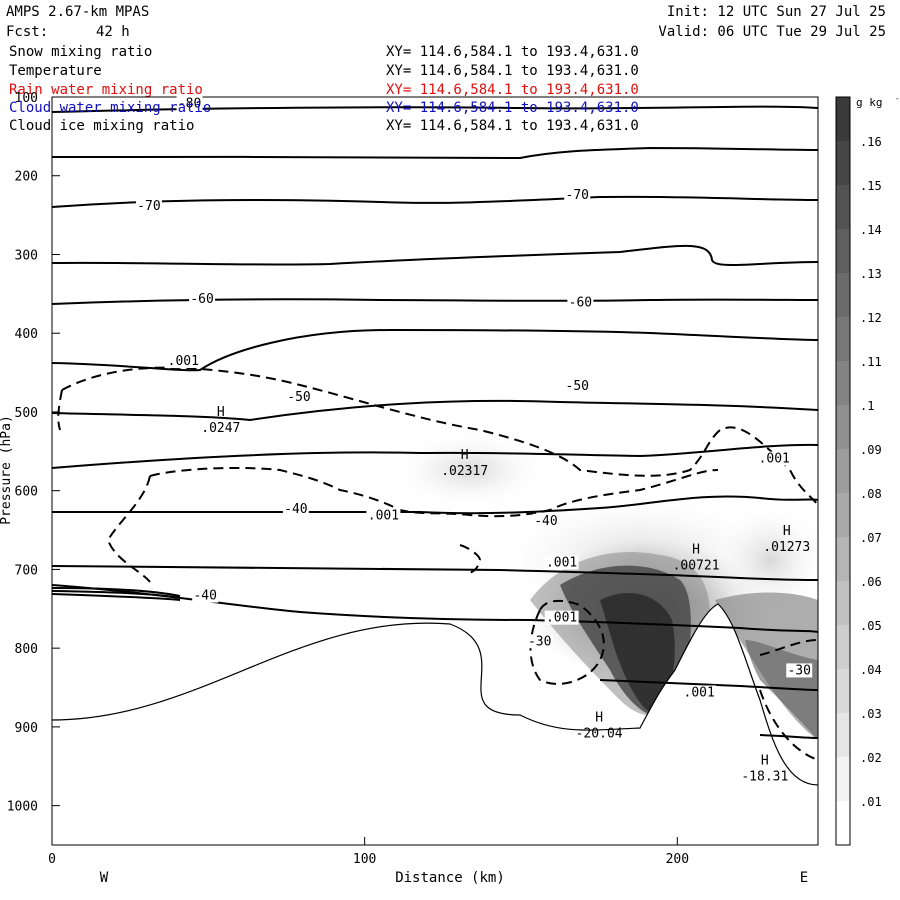 This screenshot has width=900, height=900. Describe the element at coordinates (106, 90) in the screenshot. I see `variable-rain: Rain water mixing ratio` at that location.